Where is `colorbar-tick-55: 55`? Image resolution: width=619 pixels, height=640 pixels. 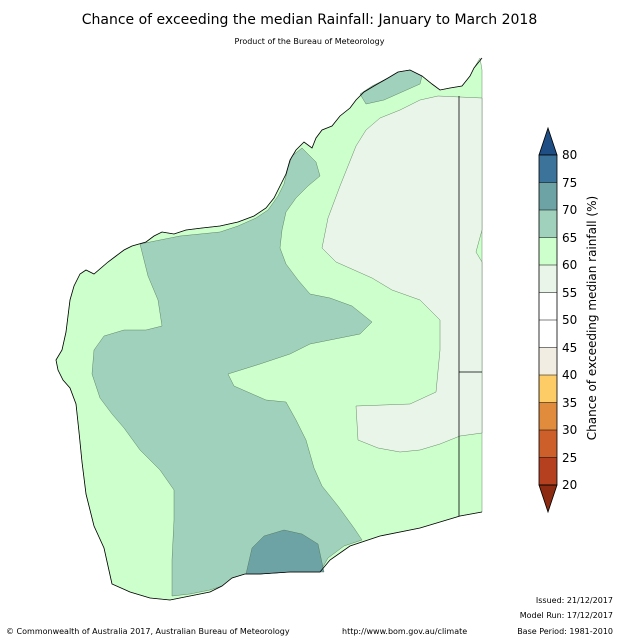 colorbar-tick-55: 55 is located at coordinates (570, 292).